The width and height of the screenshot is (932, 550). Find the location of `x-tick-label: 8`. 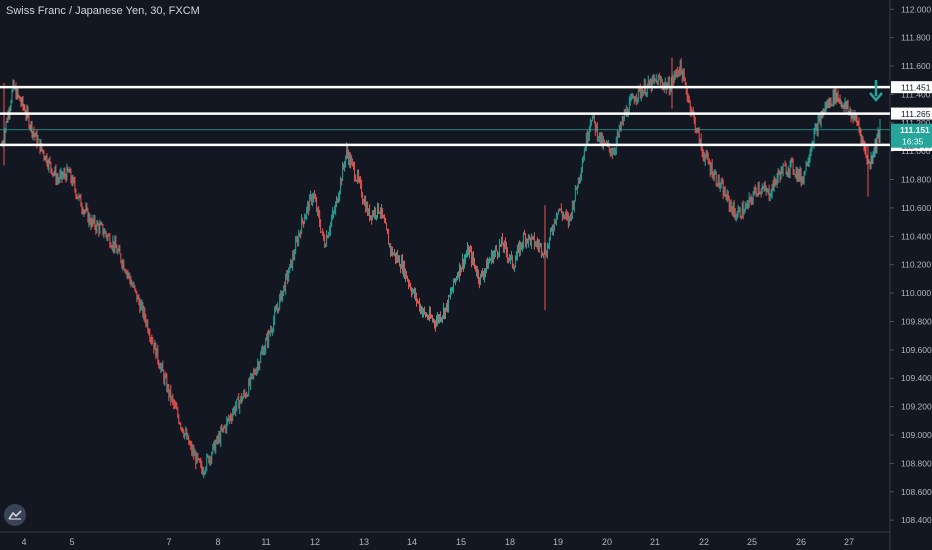

x-tick-label: 8 is located at coordinates (217, 542).